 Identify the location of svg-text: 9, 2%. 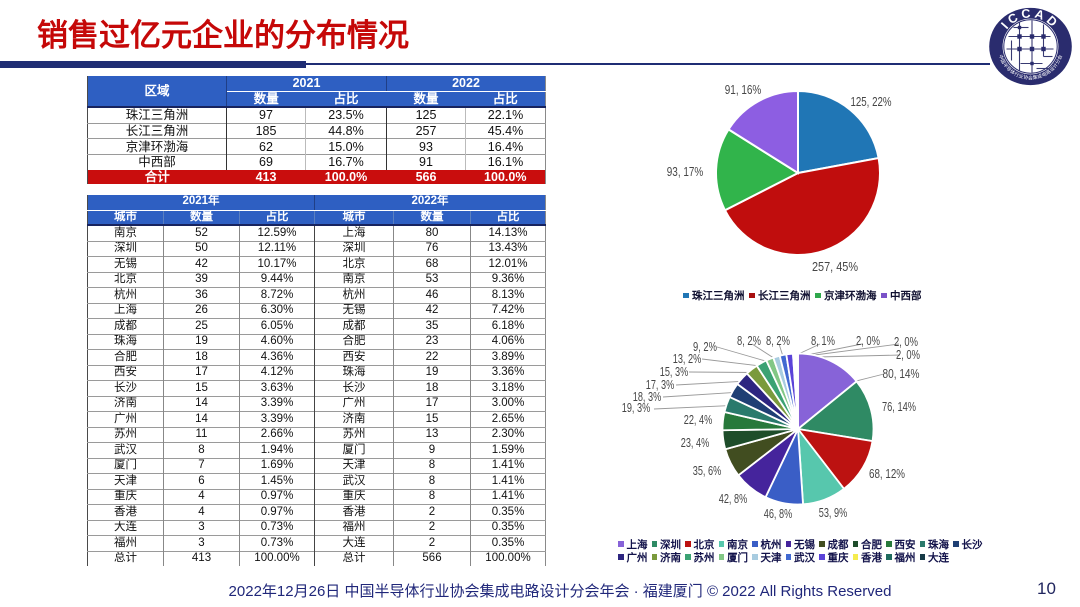
(705, 347).